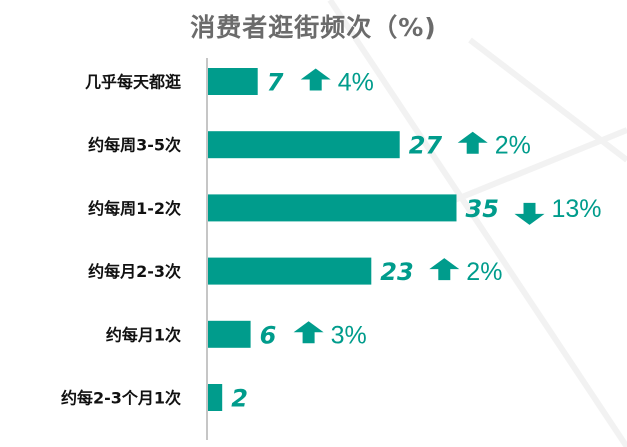 The height and width of the screenshot is (447, 627). Describe the element at coordinates (577, 209) in the screenshot. I see `change-label: 13%` at that location.